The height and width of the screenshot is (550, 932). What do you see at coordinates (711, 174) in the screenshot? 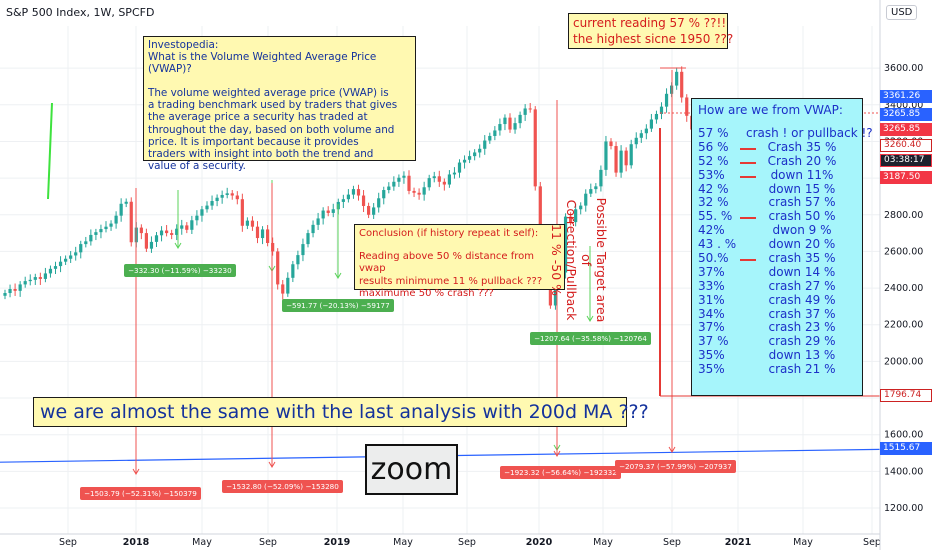
I see `vwap-row-percent: 53%` at bounding box center [711, 174].